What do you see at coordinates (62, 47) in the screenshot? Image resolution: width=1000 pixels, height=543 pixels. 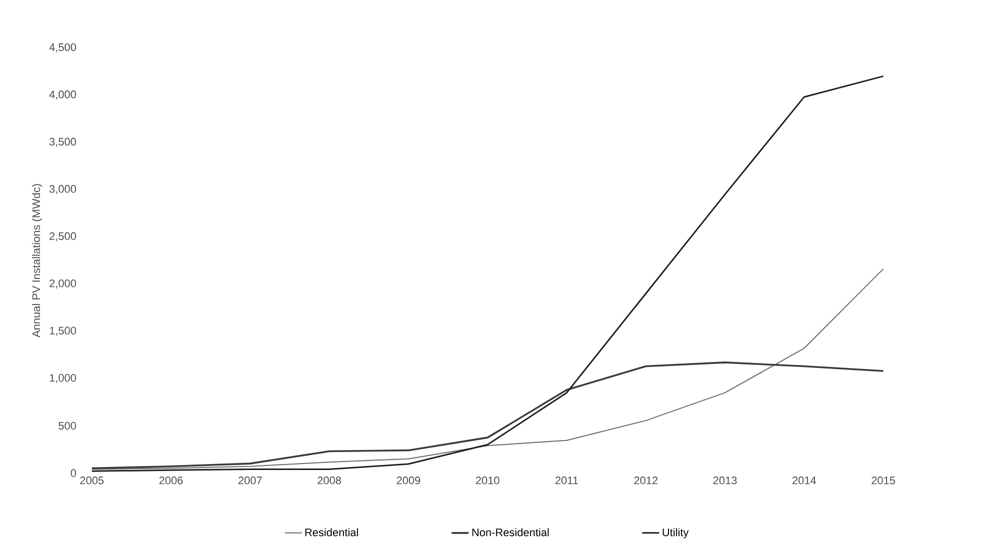 I see `y-tick-label: 4,500` at bounding box center [62, 47].